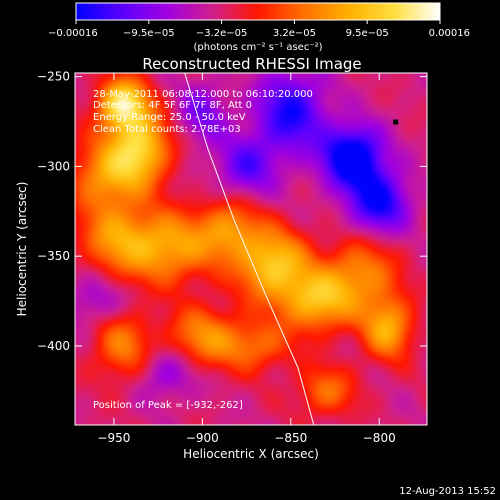  Describe the element at coordinates (379, 438) in the screenshot. I see `x-tick-label: −800` at that location.